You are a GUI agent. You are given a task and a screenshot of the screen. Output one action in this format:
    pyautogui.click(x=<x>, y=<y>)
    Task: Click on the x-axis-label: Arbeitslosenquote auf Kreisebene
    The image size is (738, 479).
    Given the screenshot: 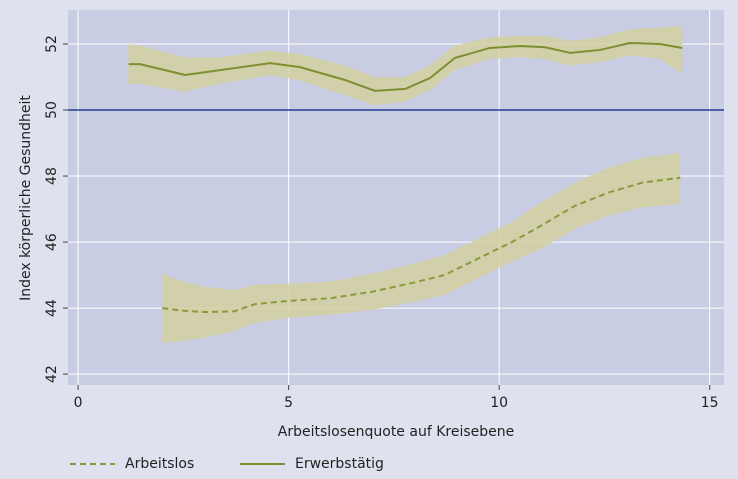 What is the action you would take?
    pyautogui.click(x=396, y=432)
    